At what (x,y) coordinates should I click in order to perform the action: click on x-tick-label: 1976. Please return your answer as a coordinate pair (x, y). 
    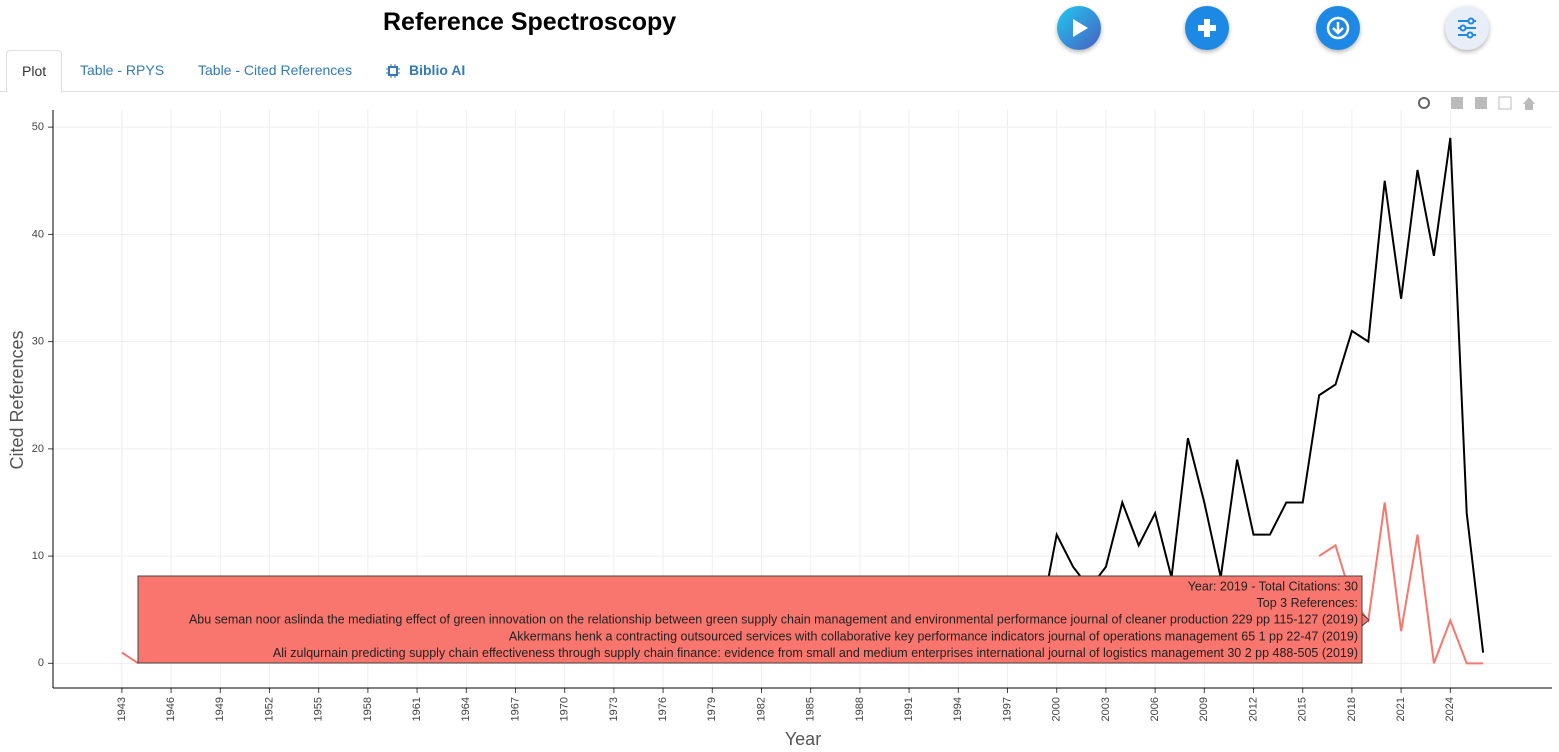
    Looking at the image, I should click on (663, 709).